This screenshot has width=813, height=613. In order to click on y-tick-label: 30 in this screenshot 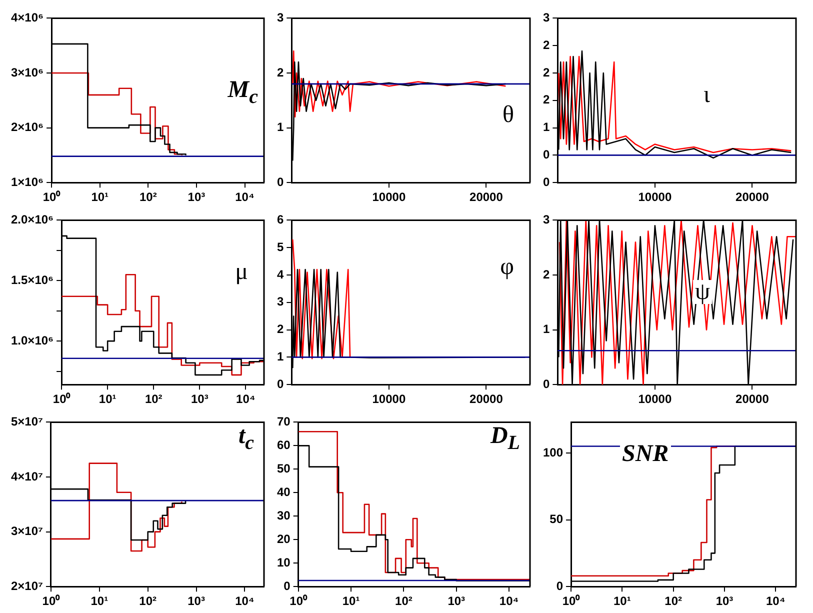, I will do `click(283, 515)`.